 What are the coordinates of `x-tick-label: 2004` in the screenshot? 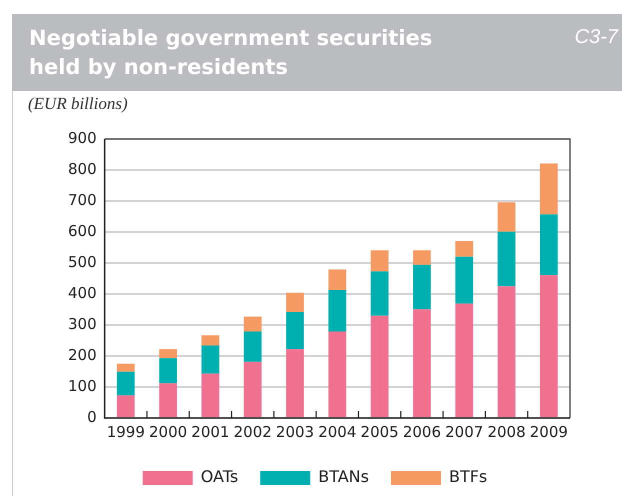 It's located at (337, 431).